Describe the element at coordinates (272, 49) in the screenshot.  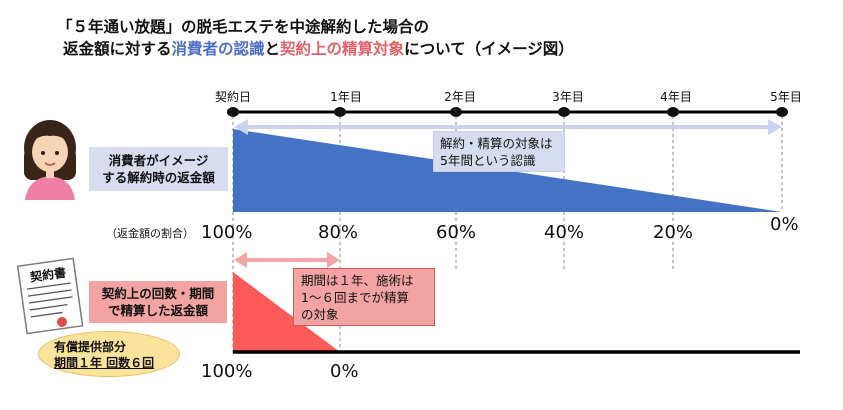
I see `title-segment: と` at that location.